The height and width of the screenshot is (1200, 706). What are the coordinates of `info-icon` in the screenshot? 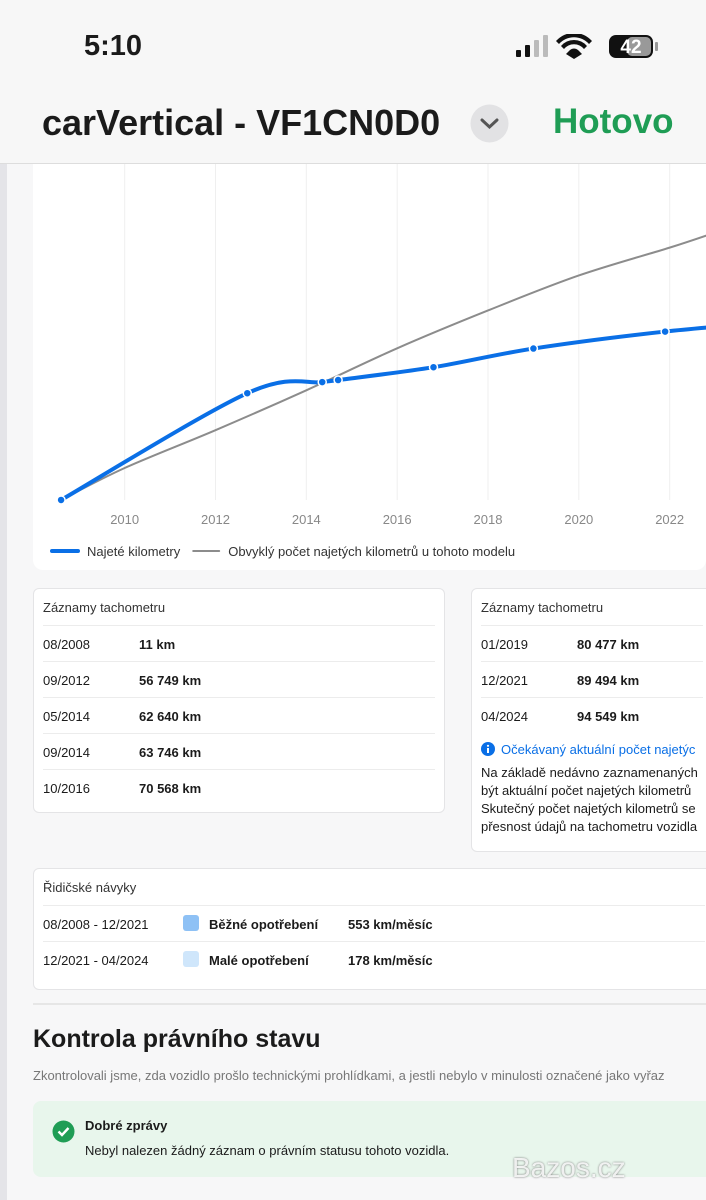 It's located at (488, 749).